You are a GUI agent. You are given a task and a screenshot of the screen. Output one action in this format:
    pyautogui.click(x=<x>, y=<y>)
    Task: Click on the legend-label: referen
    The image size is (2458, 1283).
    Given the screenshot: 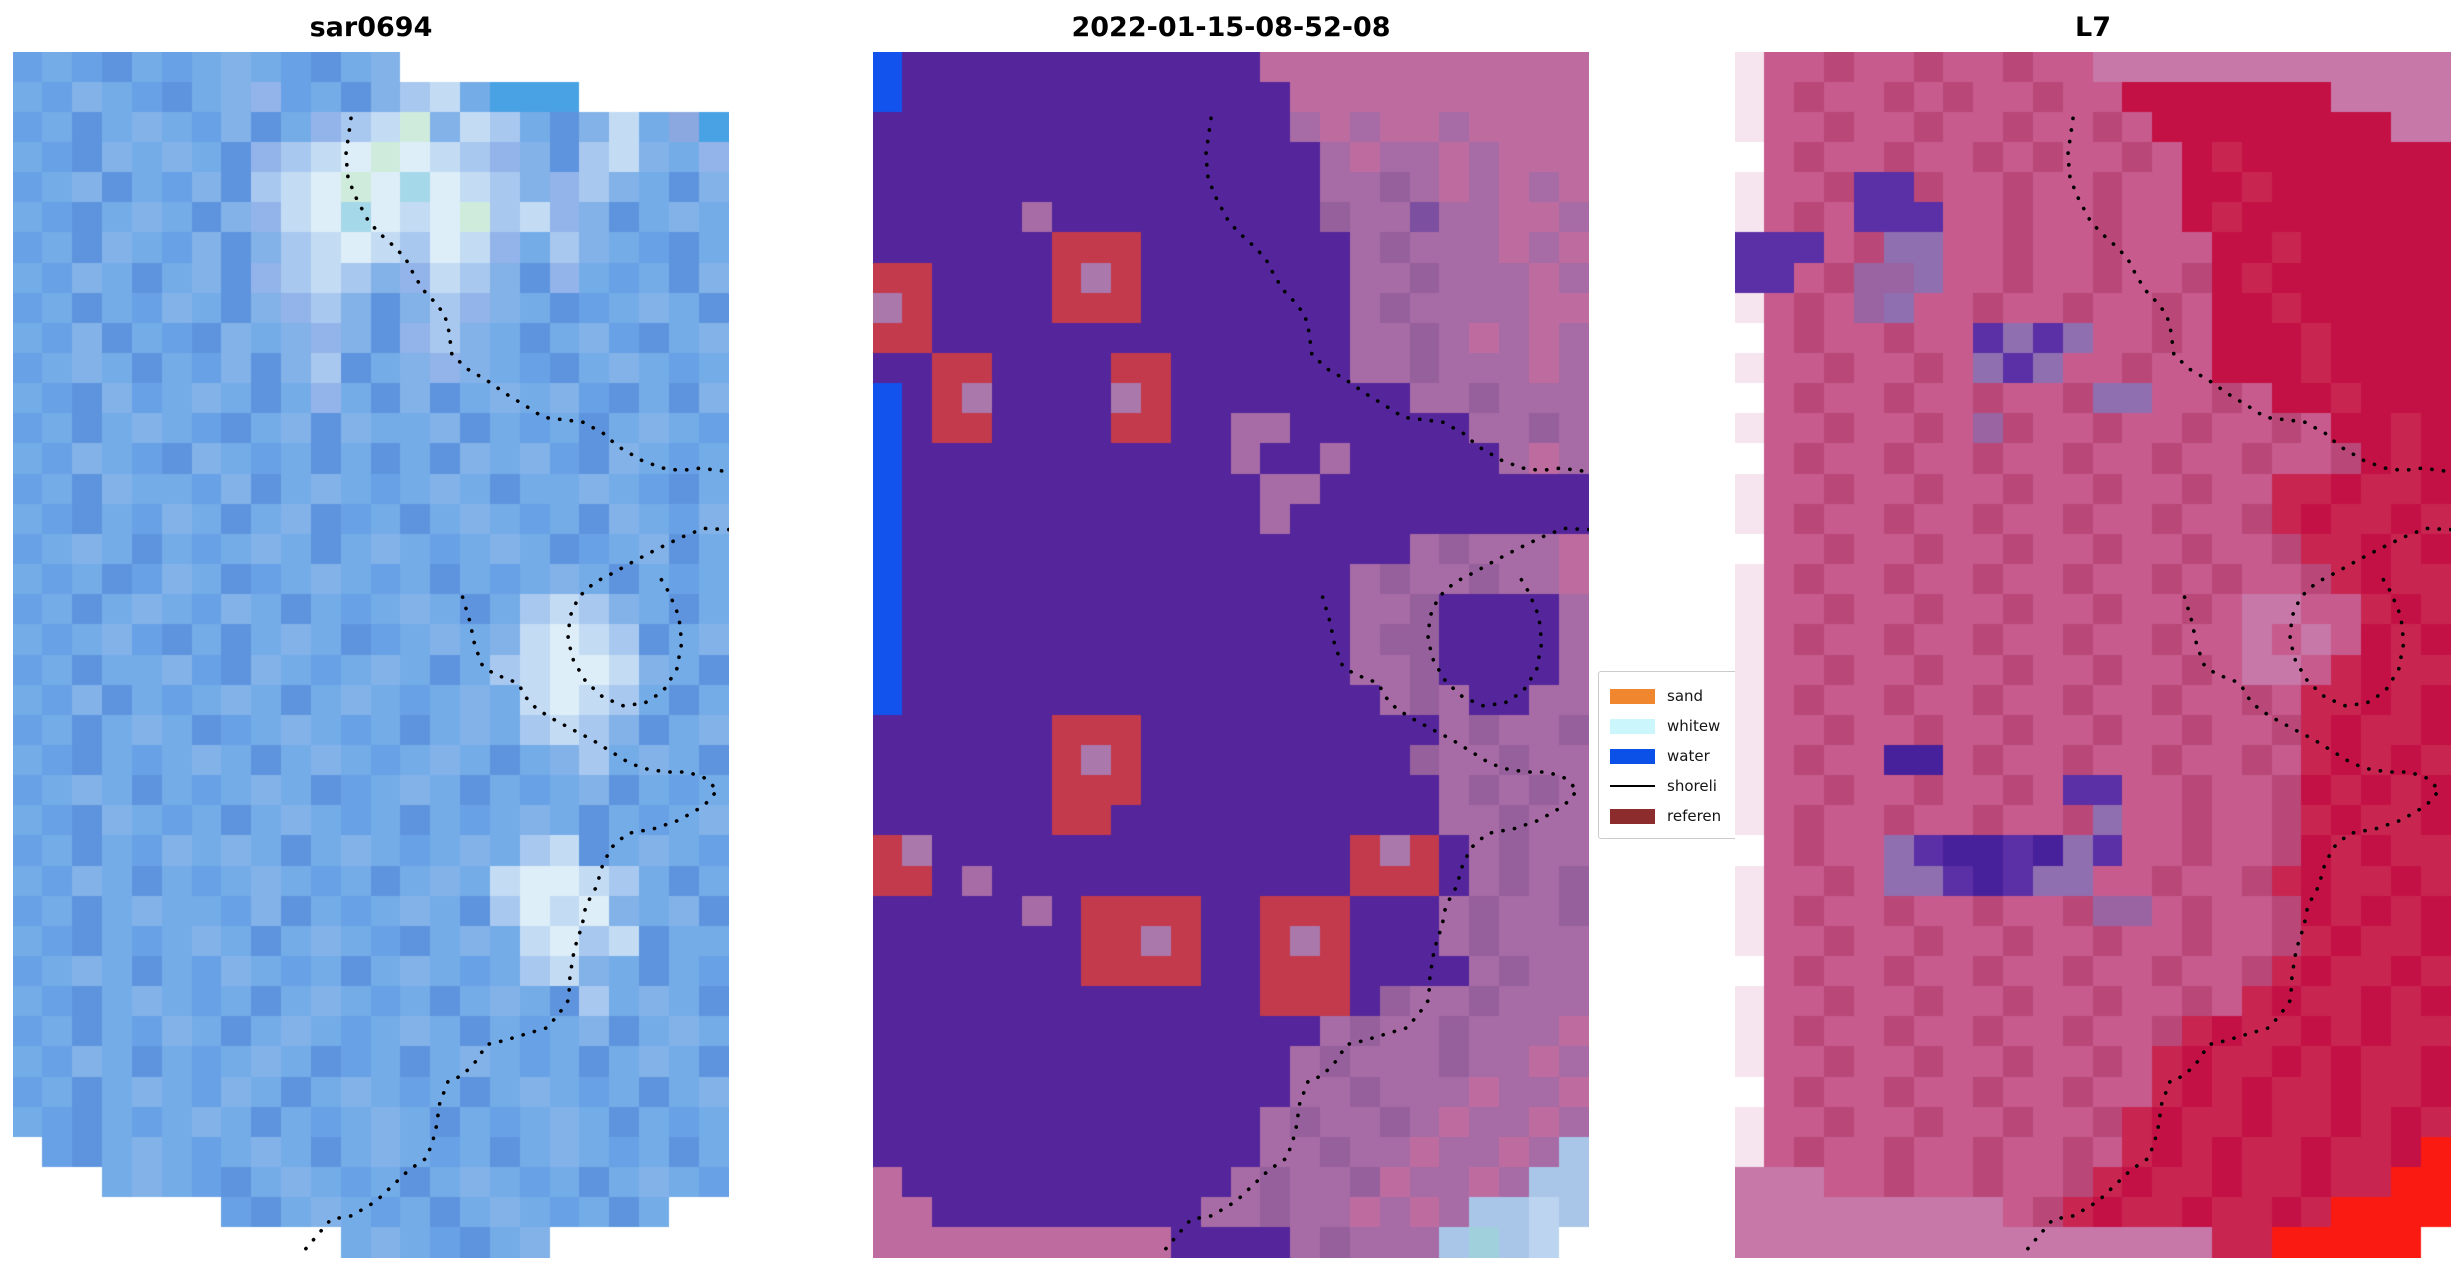 What is the action you would take?
    pyautogui.click(x=1694, y=816)
    